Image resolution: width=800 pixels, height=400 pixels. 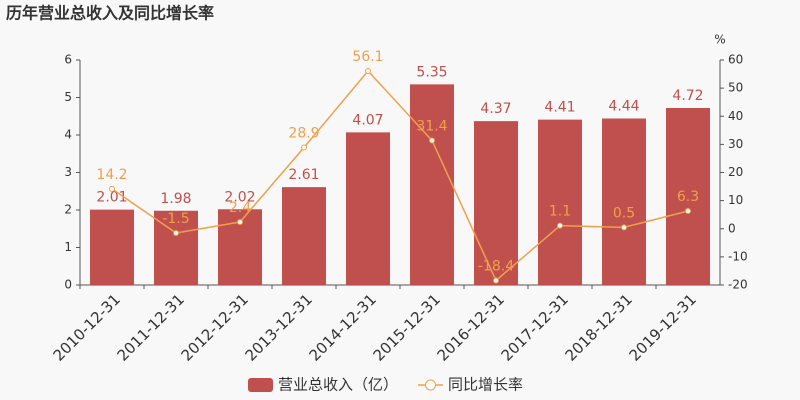 I want to click on legend-swatch-point, so click(x=431, y=385).